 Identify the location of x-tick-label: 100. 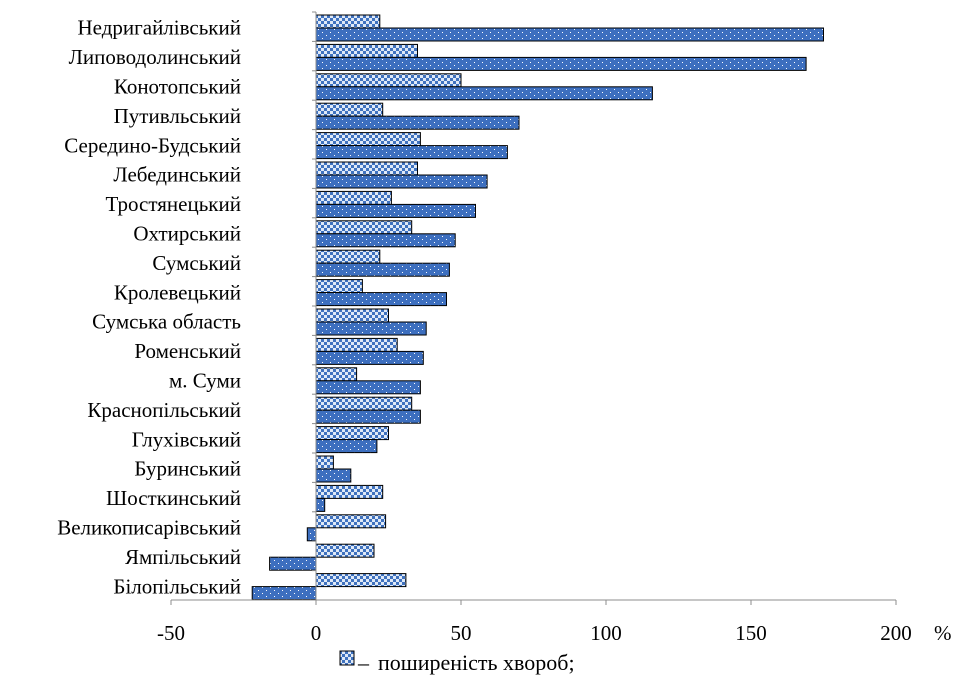
(606, 633).